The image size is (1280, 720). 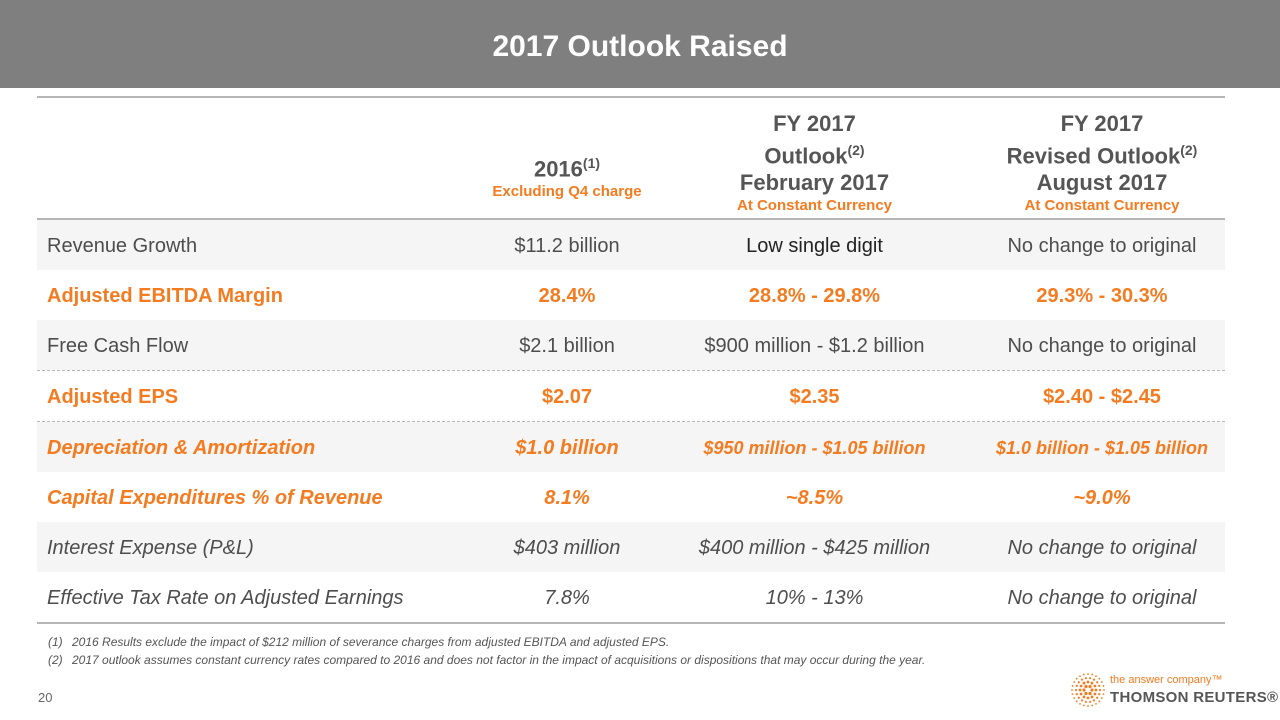 I want to click on row-value-revised: $2.40 - $2.45, so click(x=1102, y=397).